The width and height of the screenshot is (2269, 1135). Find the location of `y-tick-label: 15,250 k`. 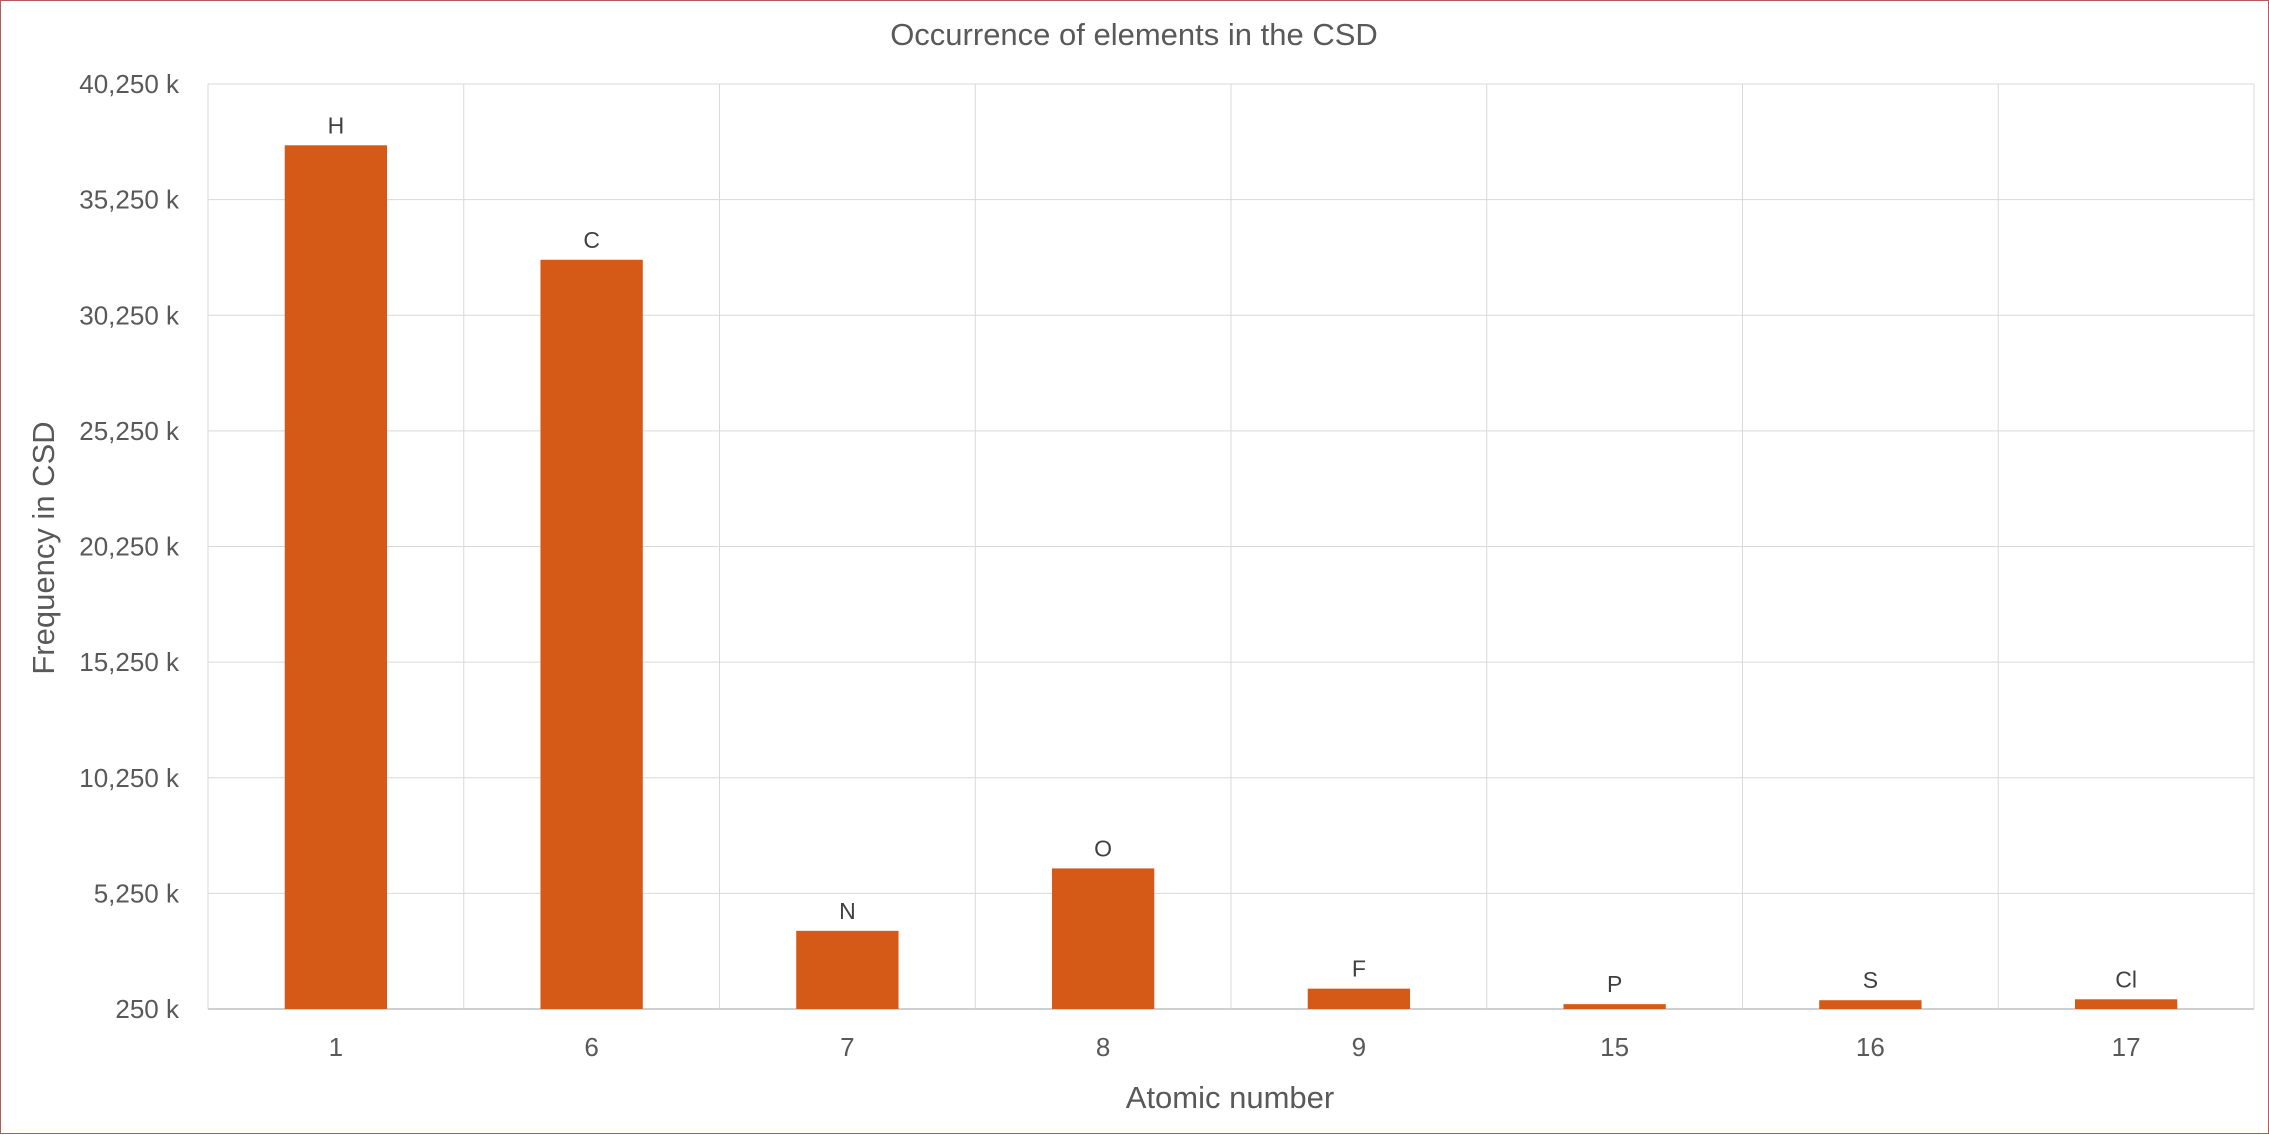

y-tick-label: 15,250 k is located at coordinates (129, 662).